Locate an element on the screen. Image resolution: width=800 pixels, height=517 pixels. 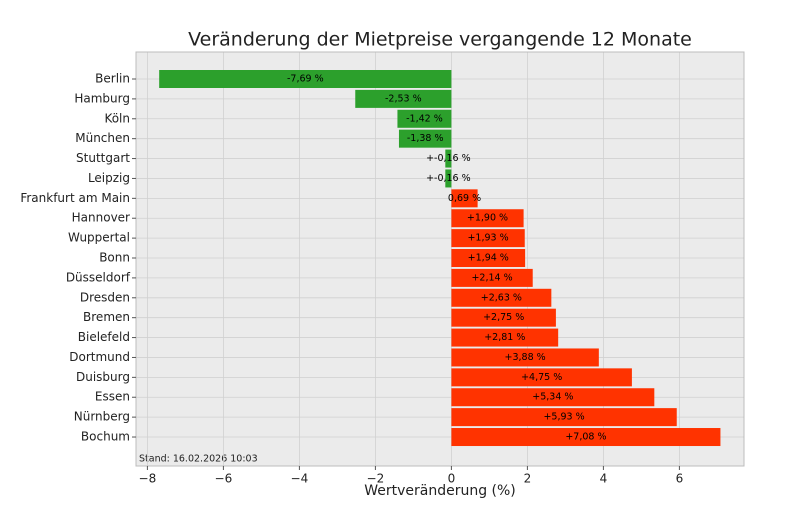
x-tick-label: 4 is located at coordinates (604, 479).